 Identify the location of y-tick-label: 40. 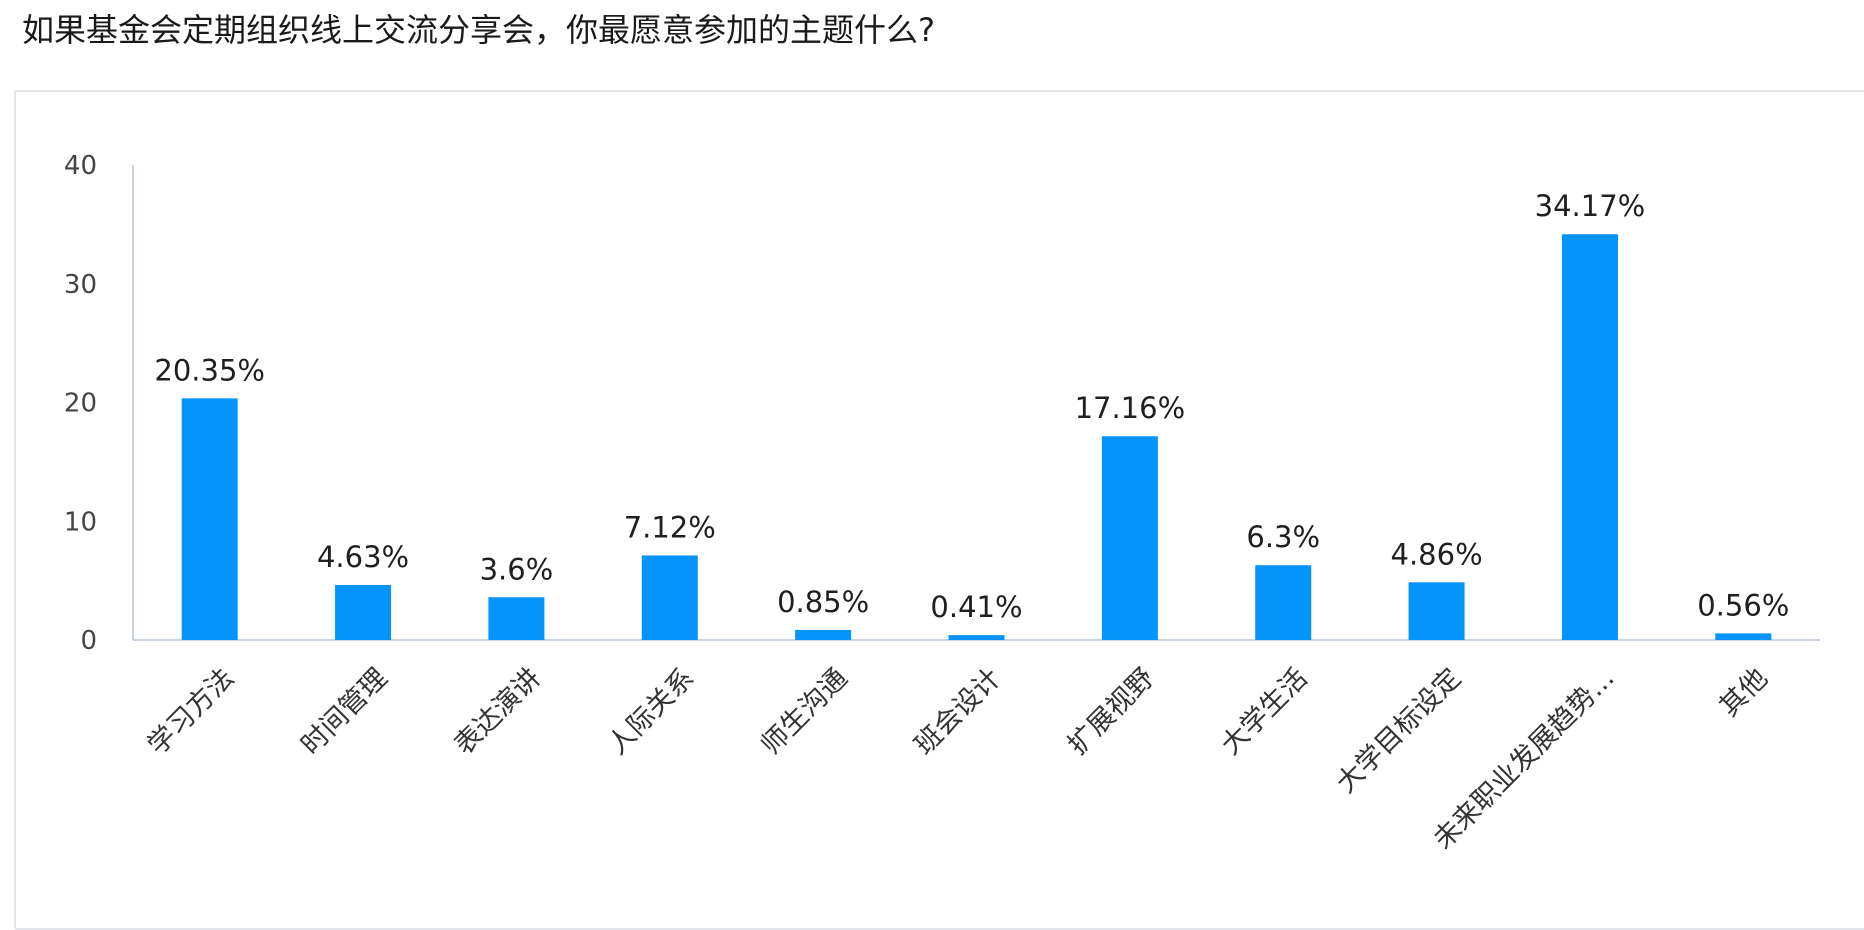
(80, 166).